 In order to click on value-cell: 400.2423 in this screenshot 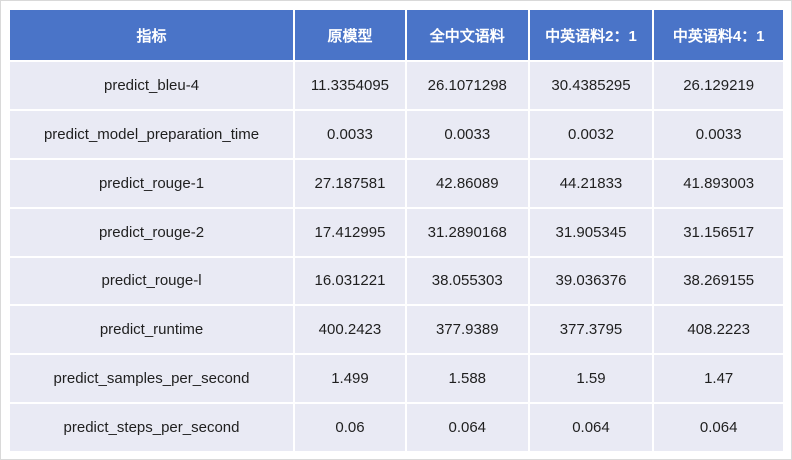, I will do `click(350, 330)`.